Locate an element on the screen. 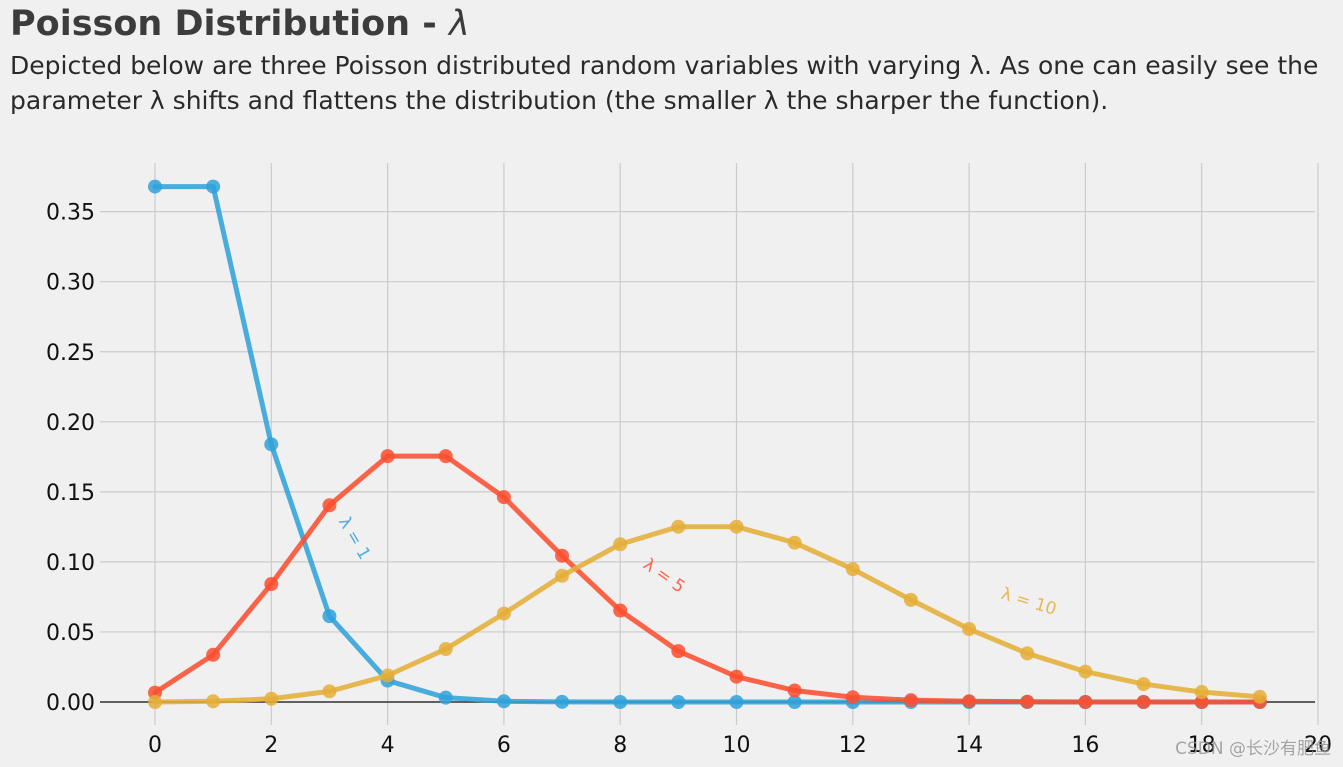 The image size is (1343, 767). x-tick-label: 16 is located at coordinates (1085, 745).